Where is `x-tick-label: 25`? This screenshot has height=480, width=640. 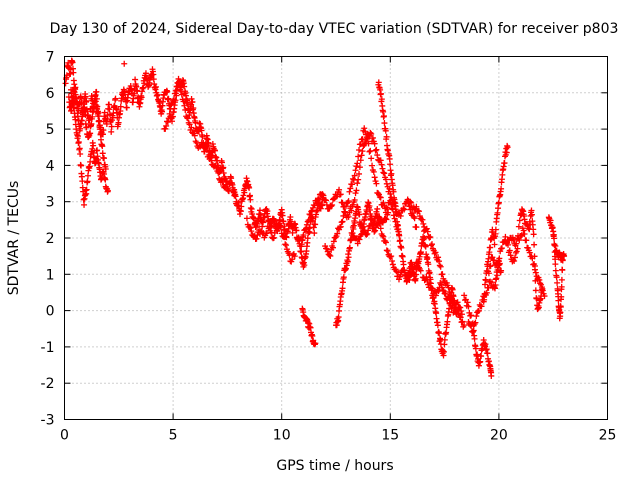
x-tick-label: 25 is located at coordinates (608, 436).